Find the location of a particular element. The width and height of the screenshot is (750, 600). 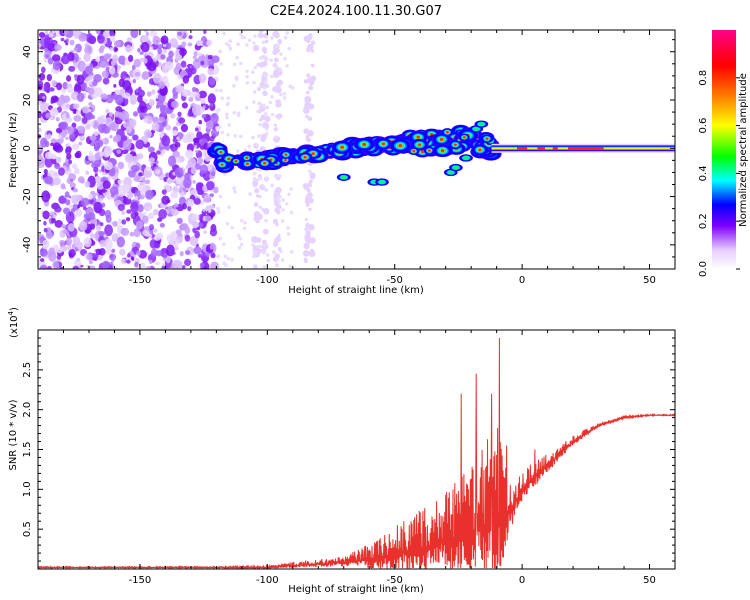

snr-x-label: Height of straight line (km) is located at coordinates (356, 589).